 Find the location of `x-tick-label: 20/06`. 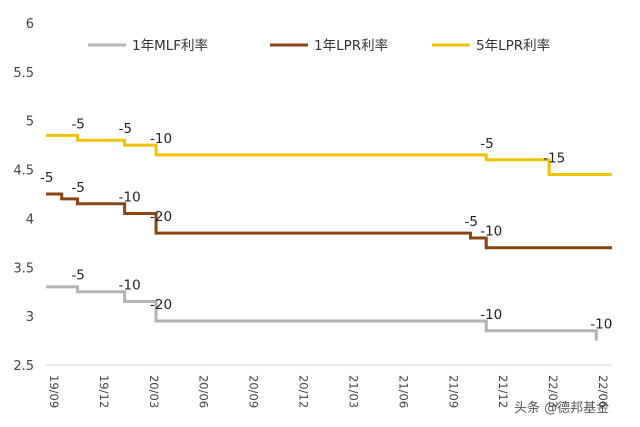

x-tick-label: 20/06 is located at coordinates (204, 391).